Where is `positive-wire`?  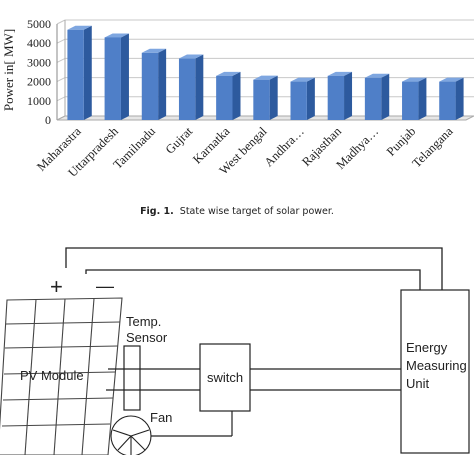 positive-wire is located at coordinates (254, 268).